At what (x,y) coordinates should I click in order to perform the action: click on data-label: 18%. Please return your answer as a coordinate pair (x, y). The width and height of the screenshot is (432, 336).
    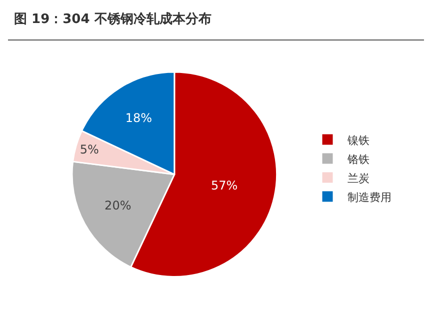
    Looking at the image, I should click on (138, 118).